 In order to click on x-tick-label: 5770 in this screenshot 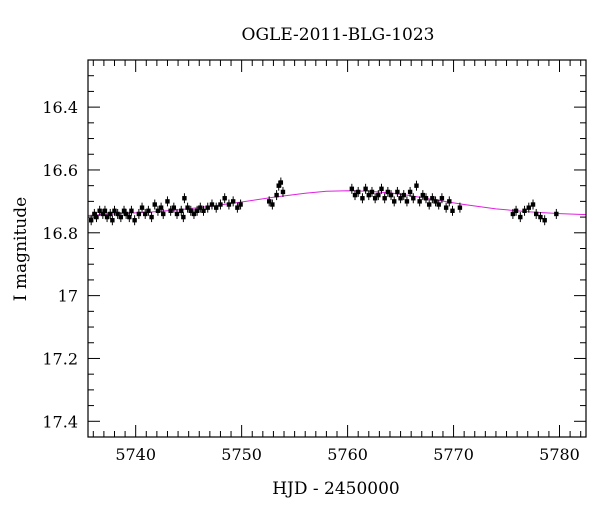, I will do `click(453, 454)`.